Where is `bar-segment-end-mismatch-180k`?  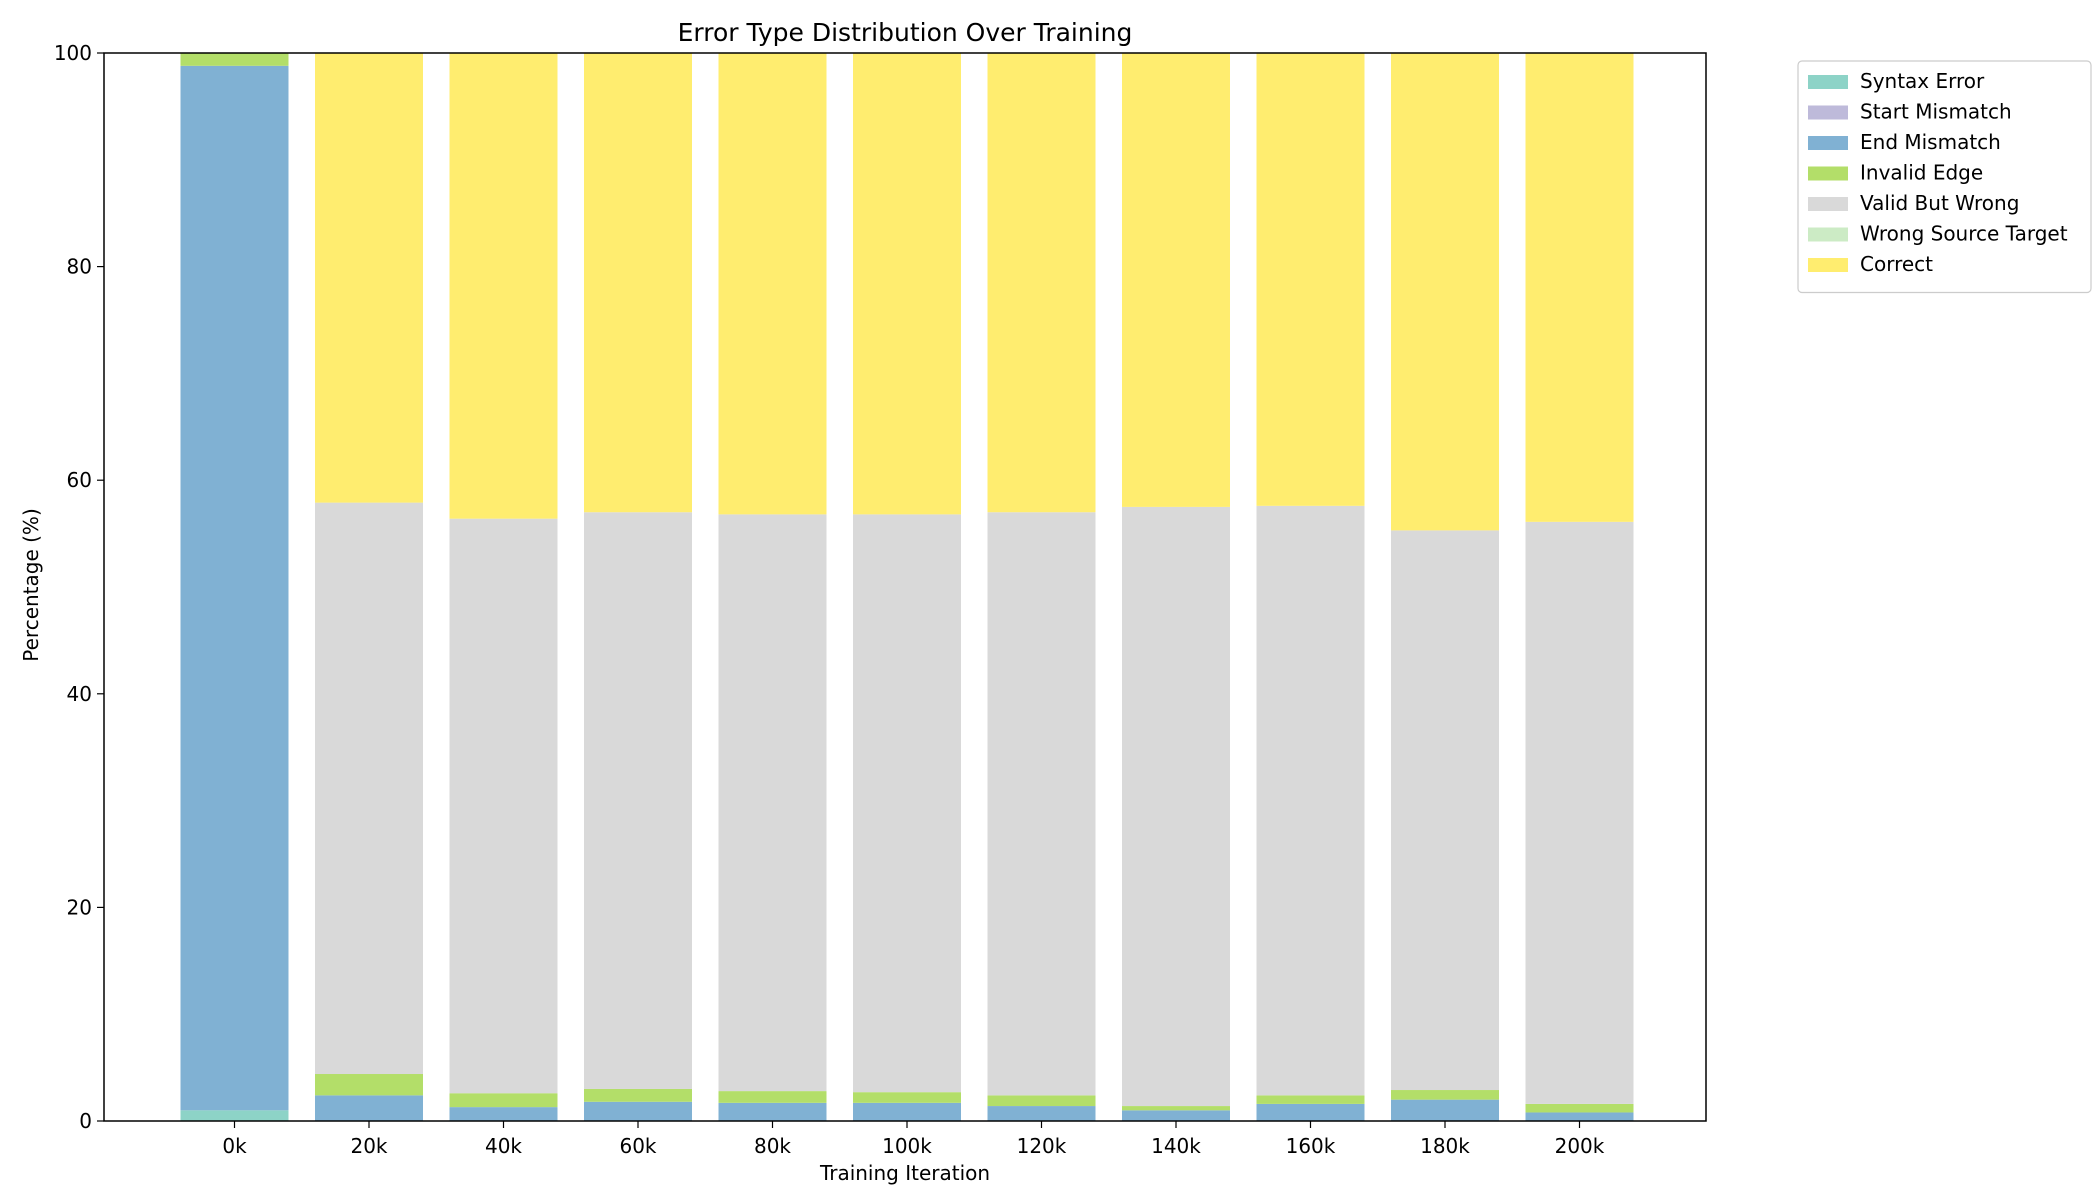
bar-segment-end-mismatch-180k is located at coordinates (1445, 1110).